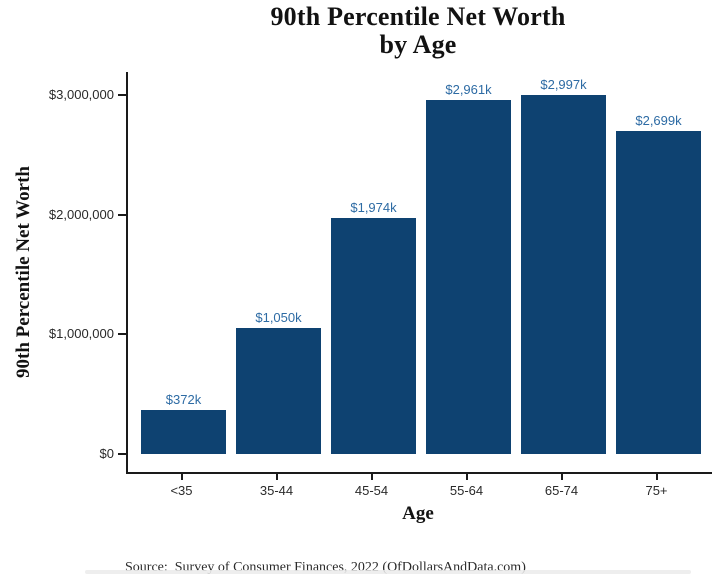 The image size is (720, 576). What do you see at coordinates (658, 120) in the screenshot?
I see `bar-value-label: $2,699k` at bounding box center [658, 120].